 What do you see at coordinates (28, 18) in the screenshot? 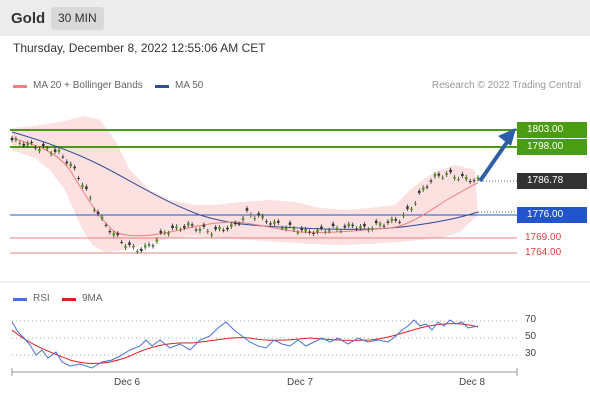
I see `instrument-title: Gold` at bounding box center [28, 18].